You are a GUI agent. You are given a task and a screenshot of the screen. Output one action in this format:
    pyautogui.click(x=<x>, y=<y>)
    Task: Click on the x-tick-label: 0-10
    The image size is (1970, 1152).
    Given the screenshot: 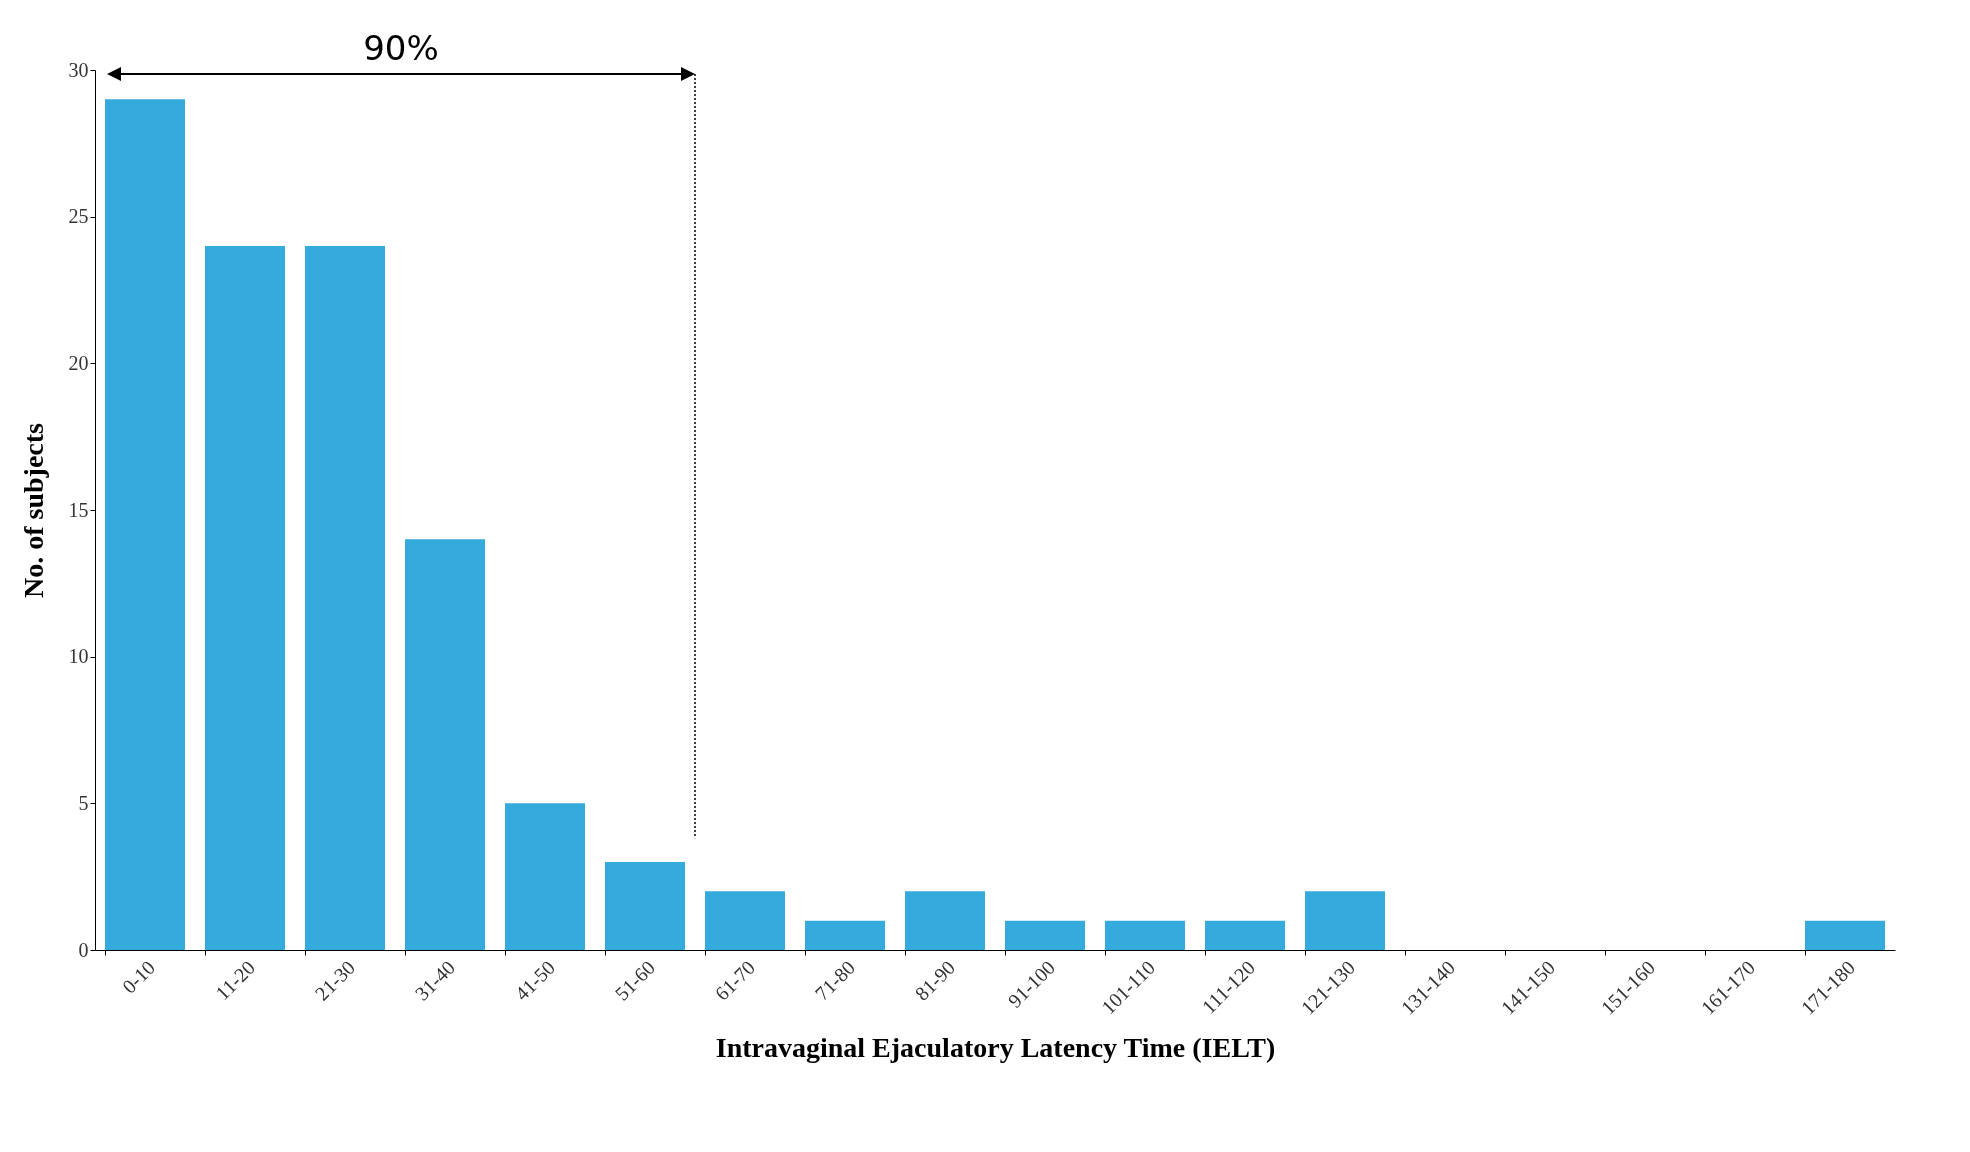 What is the action you would take?
    pyautogui.click(x=138, y=977)
    